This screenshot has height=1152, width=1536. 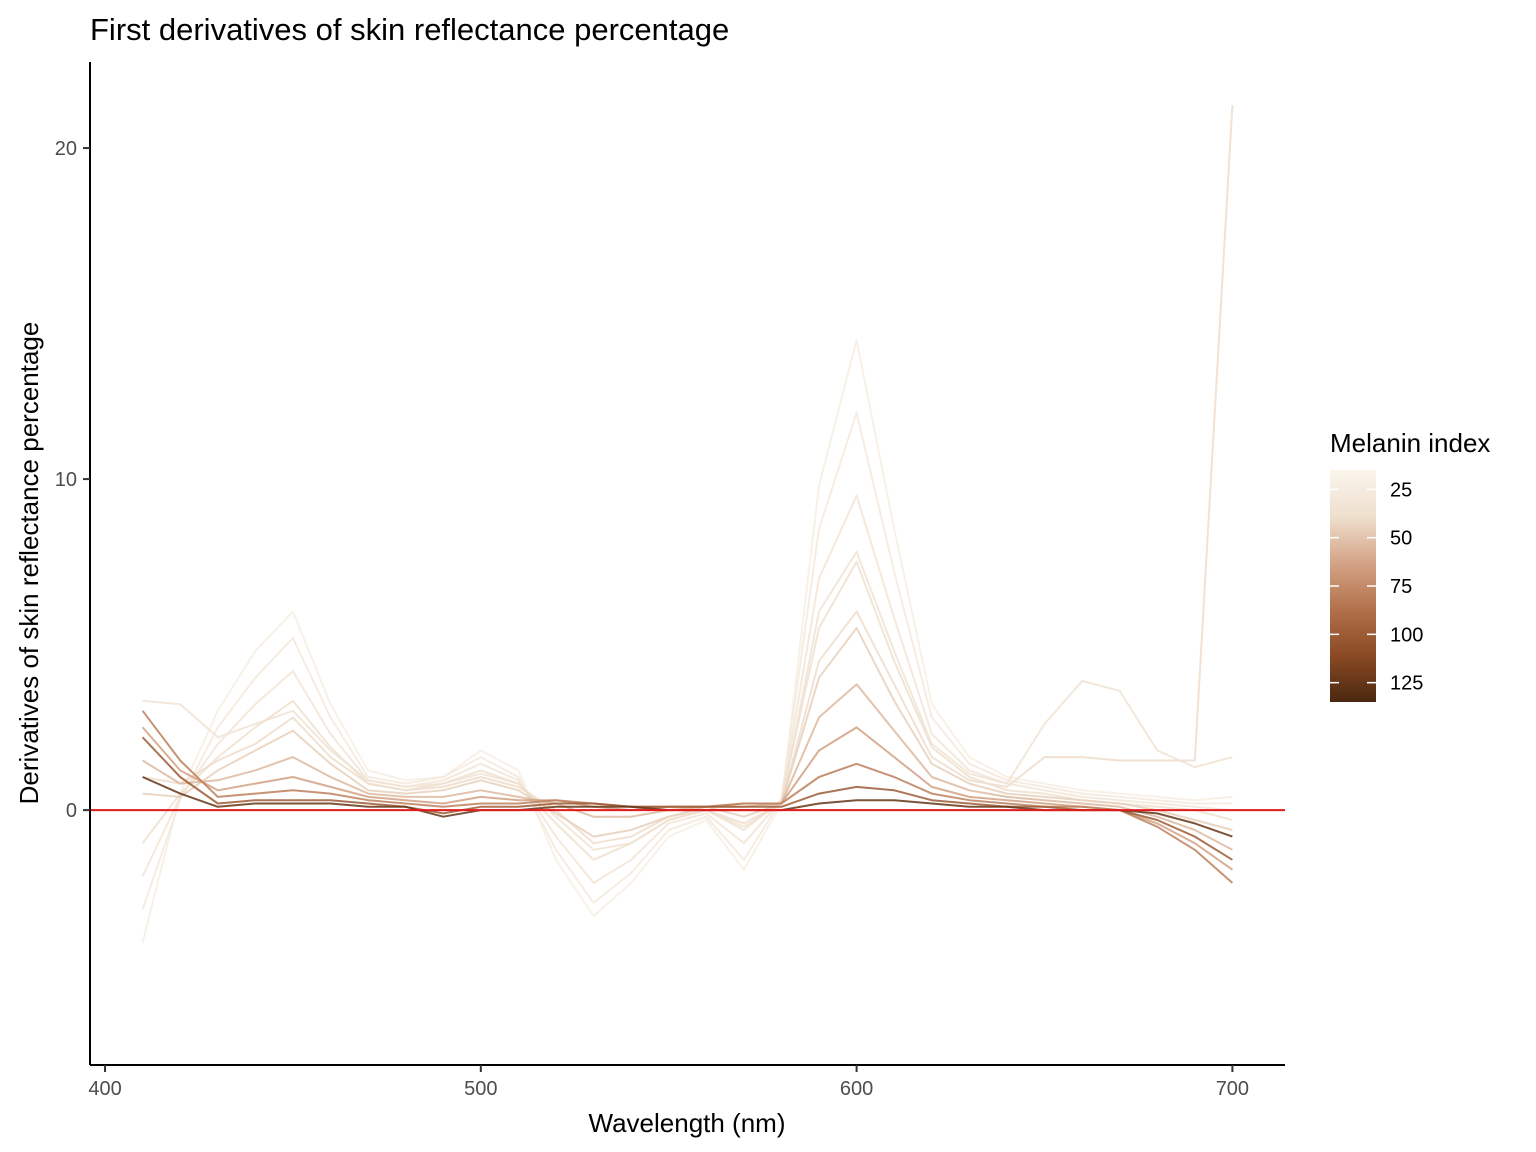 I want to click on x-tick-label: 600, so click(x=856, y=1089).